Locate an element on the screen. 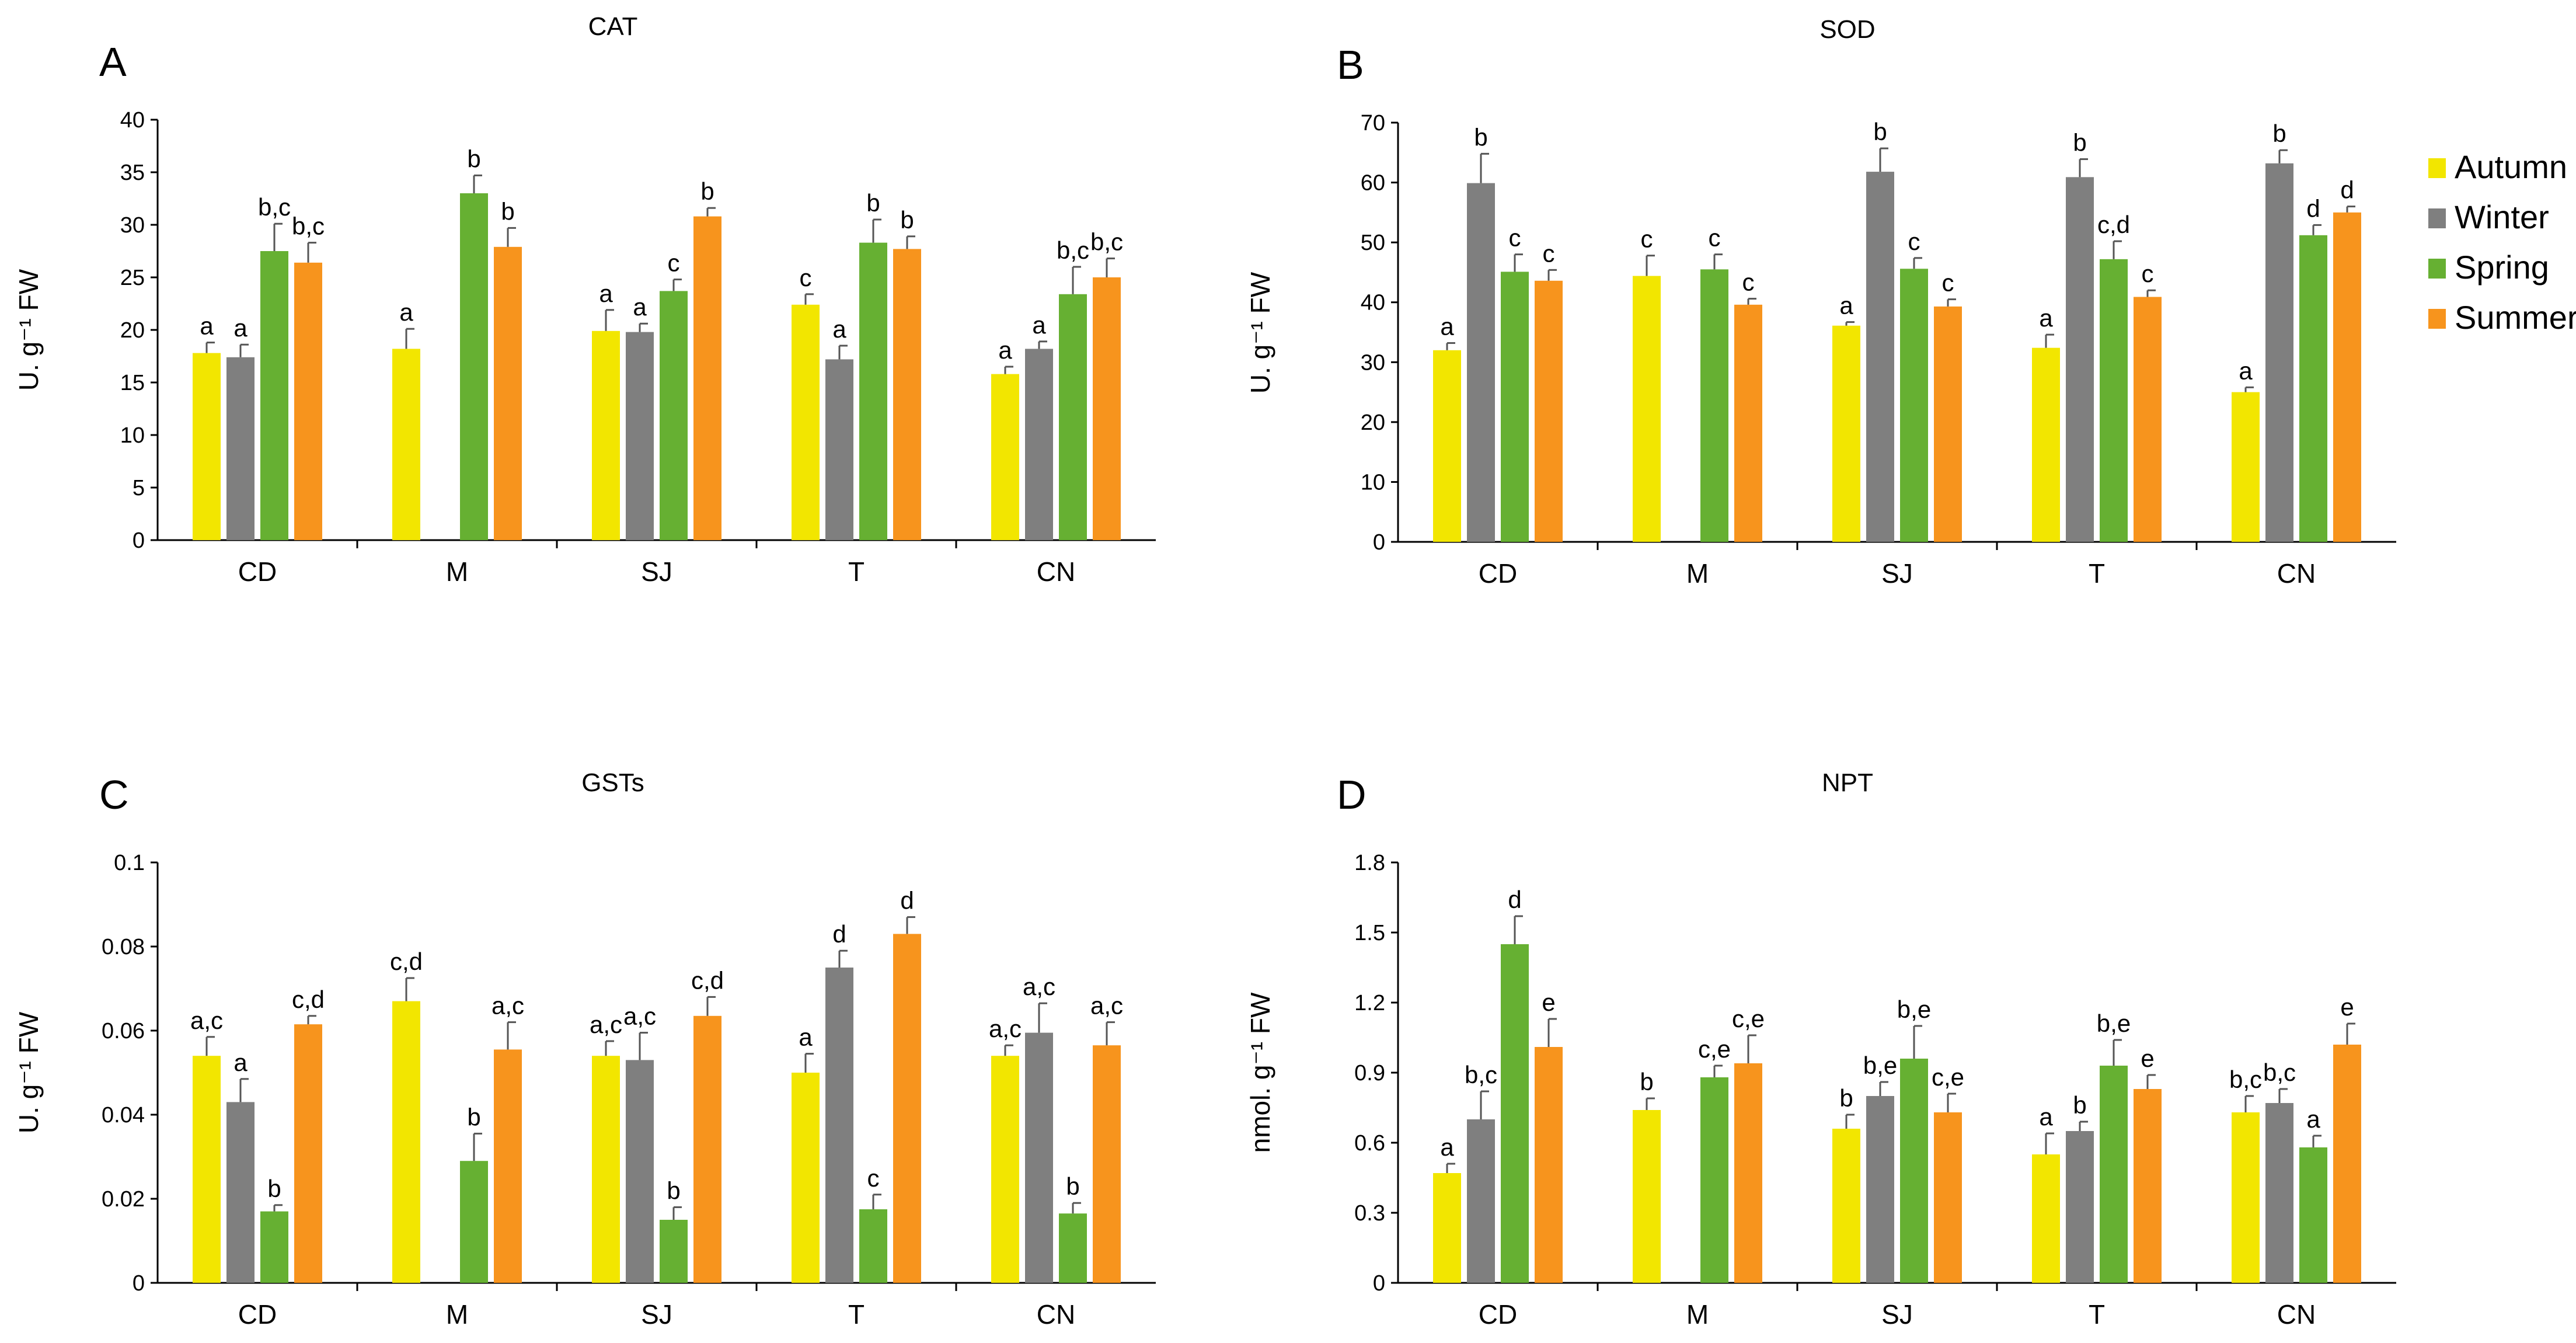  significance-label: b,e is located at coordinates (1914, 1010).